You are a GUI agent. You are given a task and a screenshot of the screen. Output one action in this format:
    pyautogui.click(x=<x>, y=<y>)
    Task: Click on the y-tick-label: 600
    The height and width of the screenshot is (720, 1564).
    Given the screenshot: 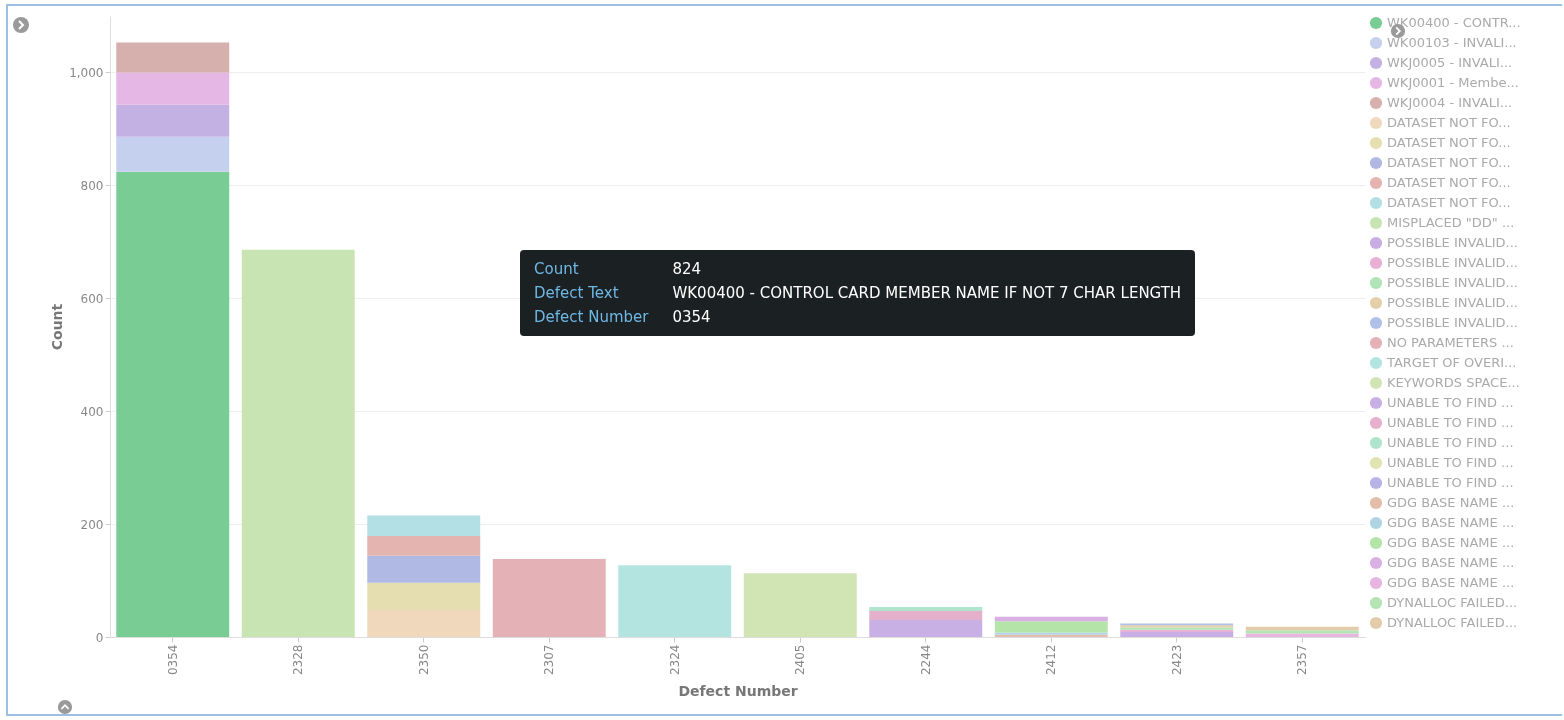 What is the action you would take?
    pyautogui.click(x=92, y=298)
    